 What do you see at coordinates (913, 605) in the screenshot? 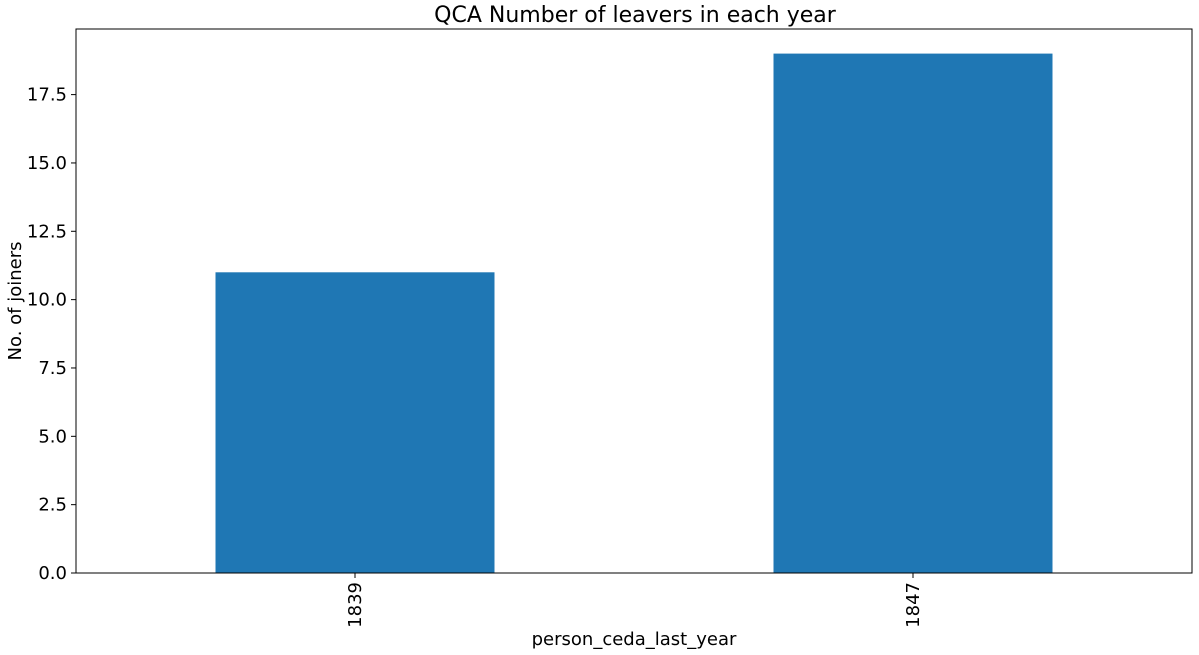
I see `x-tick-label-1847: 1847` at bounding box center [913, 605].